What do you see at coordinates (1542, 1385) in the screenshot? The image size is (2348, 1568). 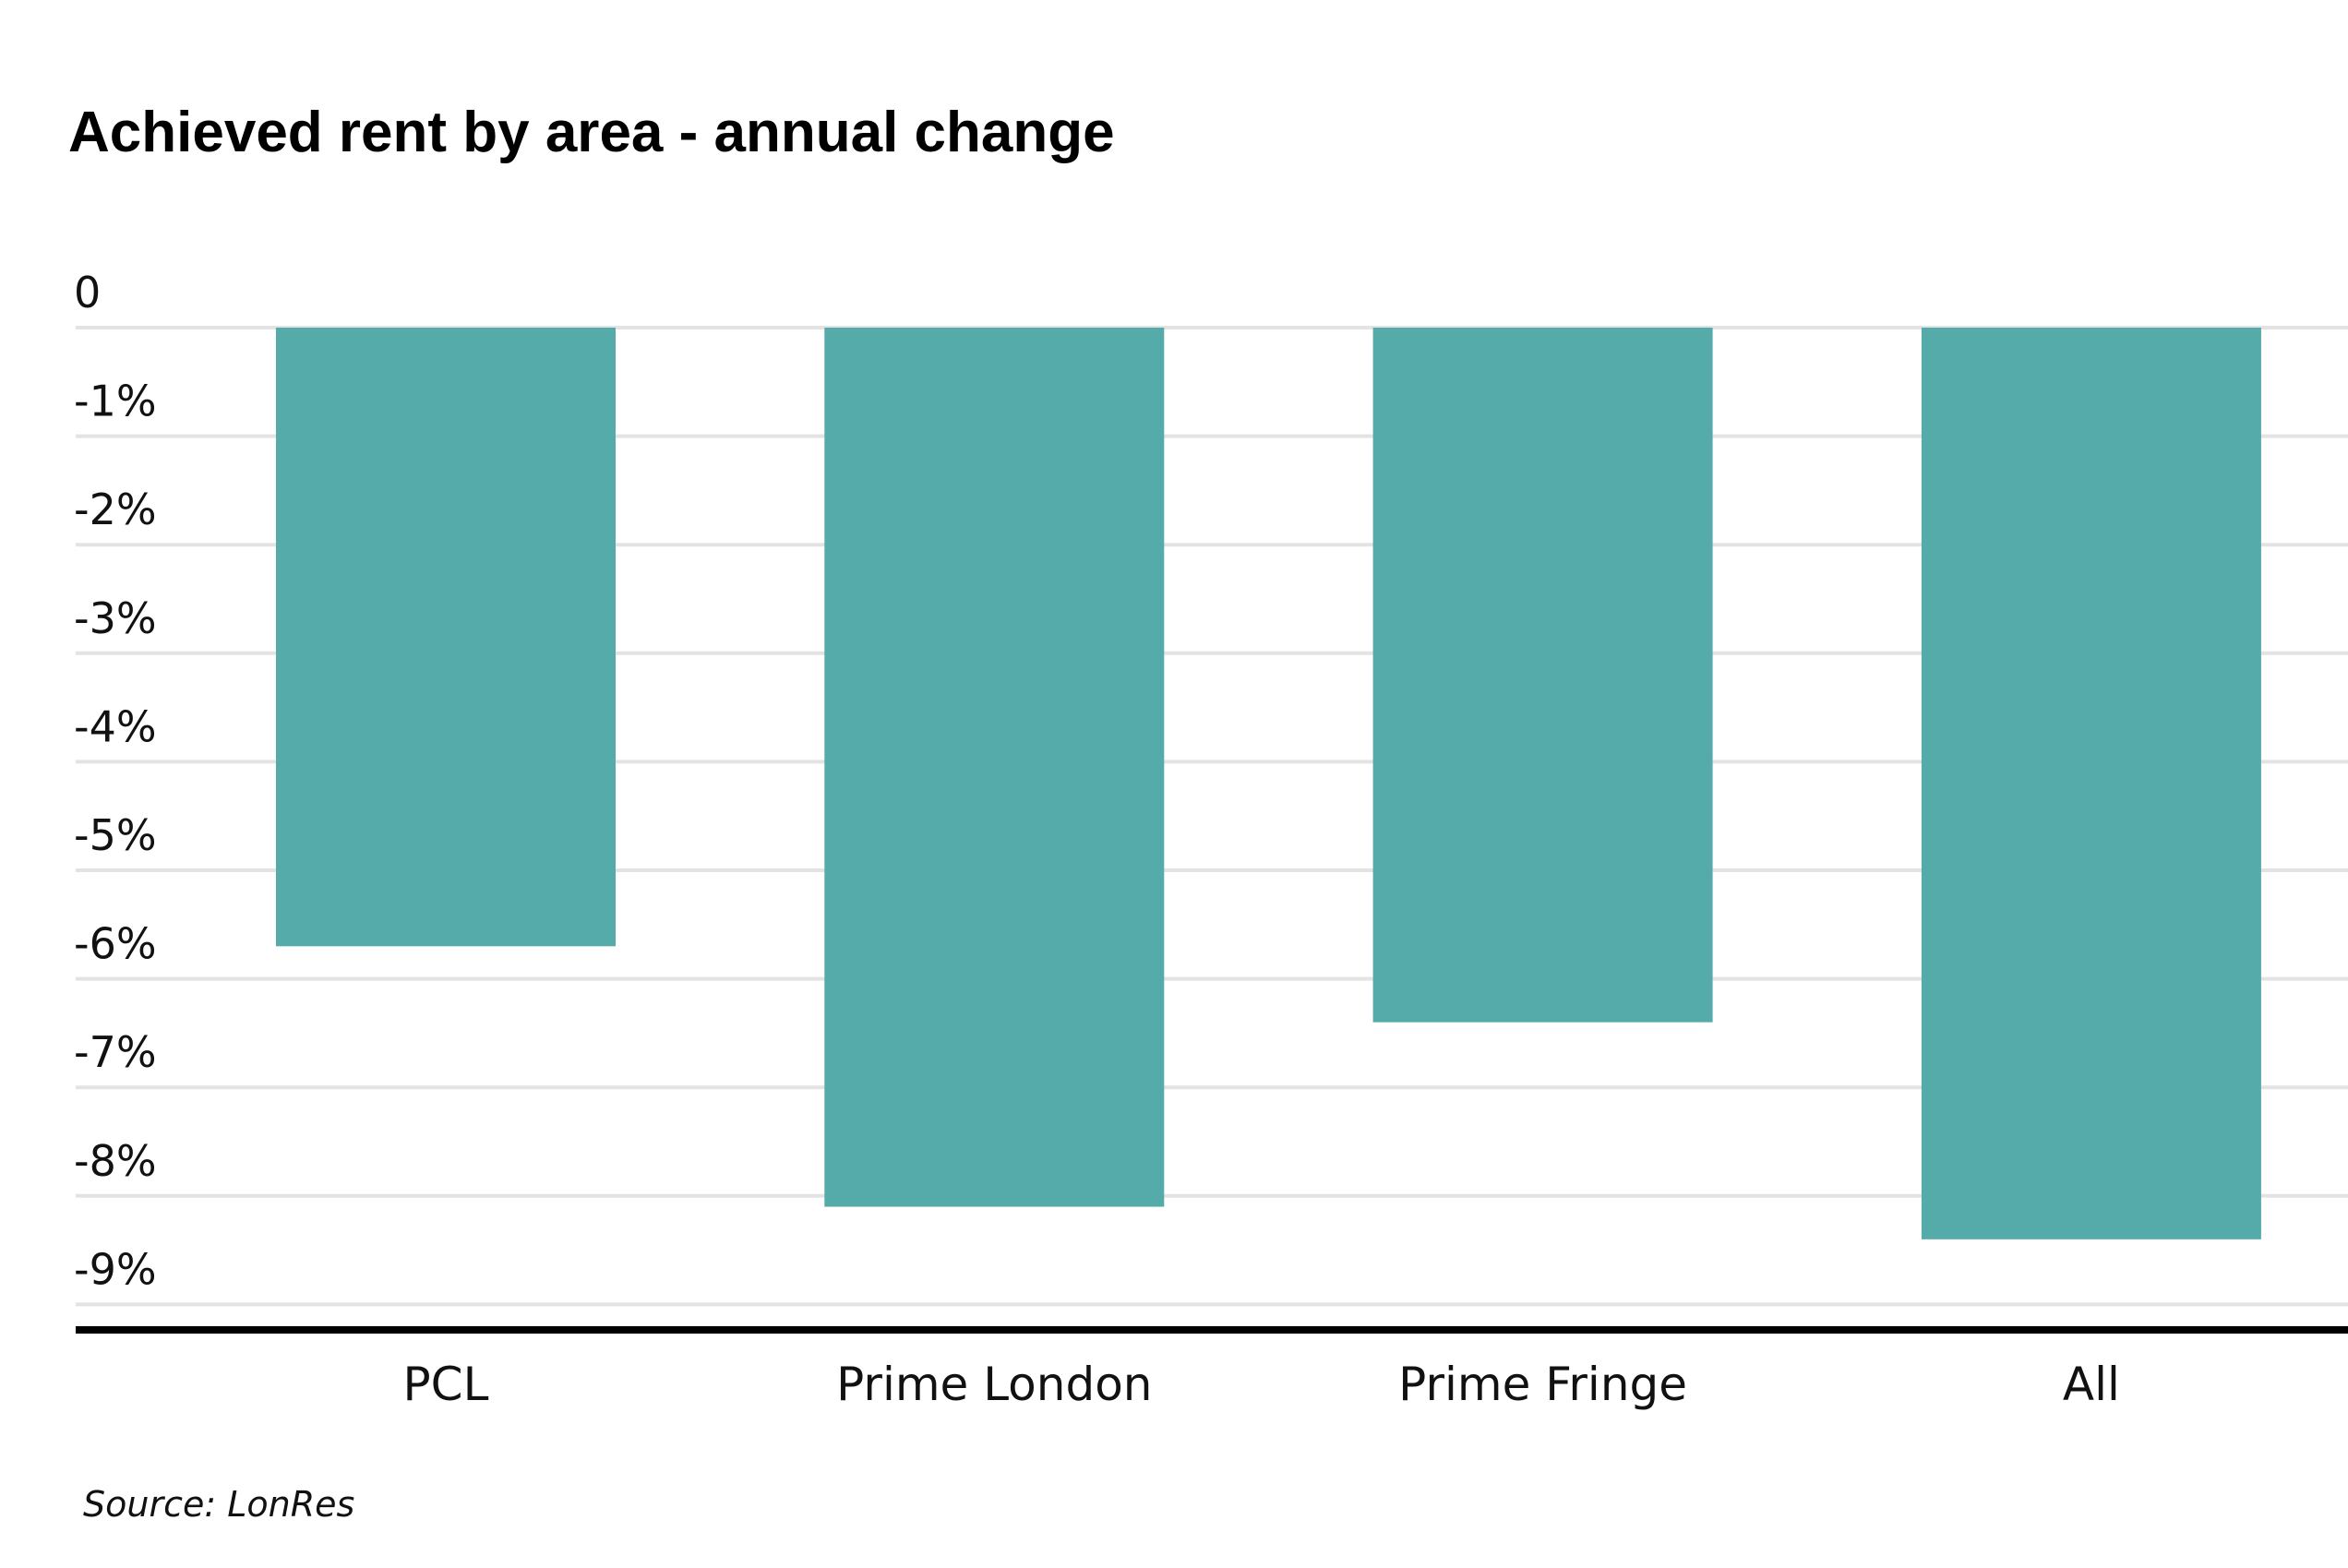 I see `x-tick-label: Prime Fringe` at bounding box center [1542, 1385].